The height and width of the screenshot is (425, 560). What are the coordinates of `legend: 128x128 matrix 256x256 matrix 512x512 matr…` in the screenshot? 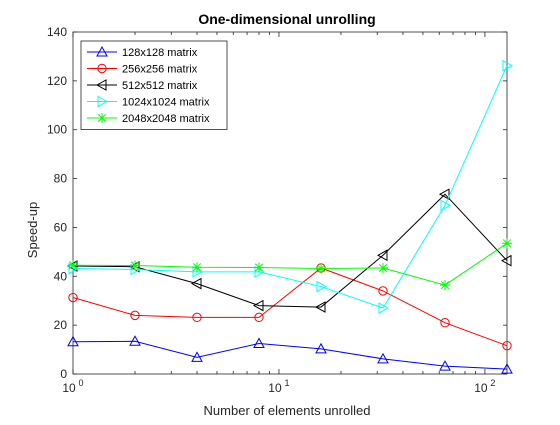 It's located at (154, 85).